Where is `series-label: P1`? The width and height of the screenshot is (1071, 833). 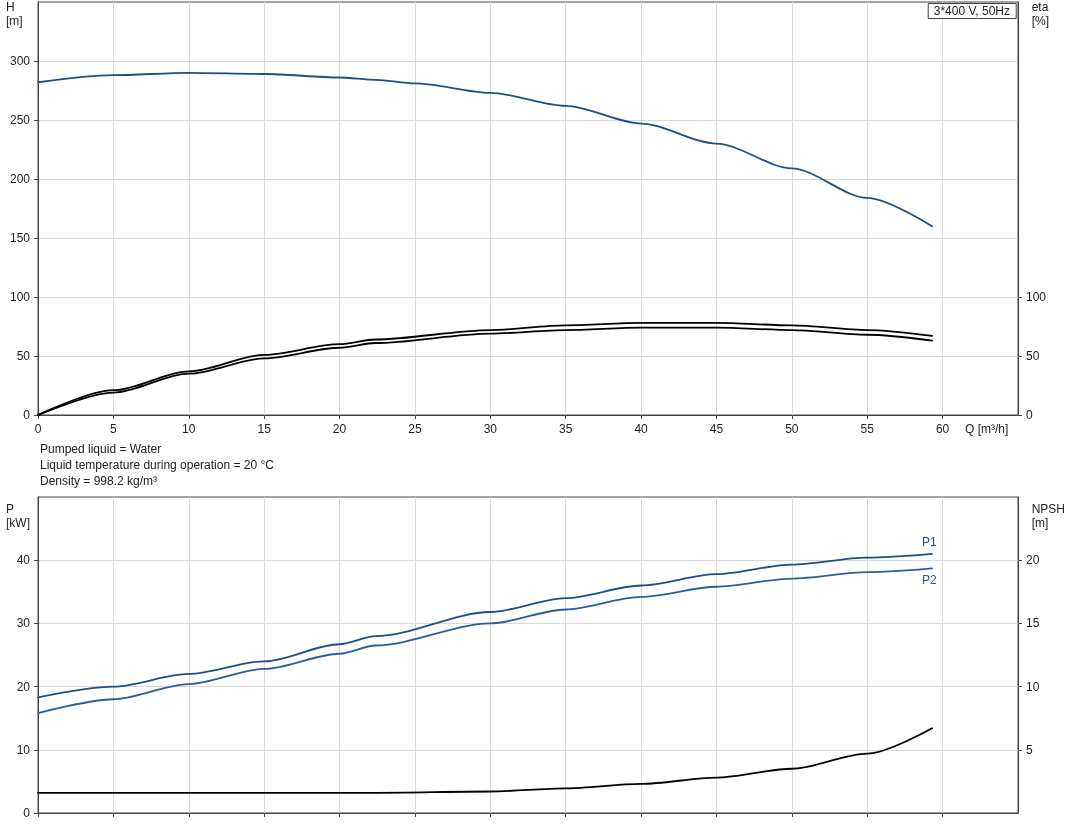 series-label: P1 is located at coordinates (930, 541).